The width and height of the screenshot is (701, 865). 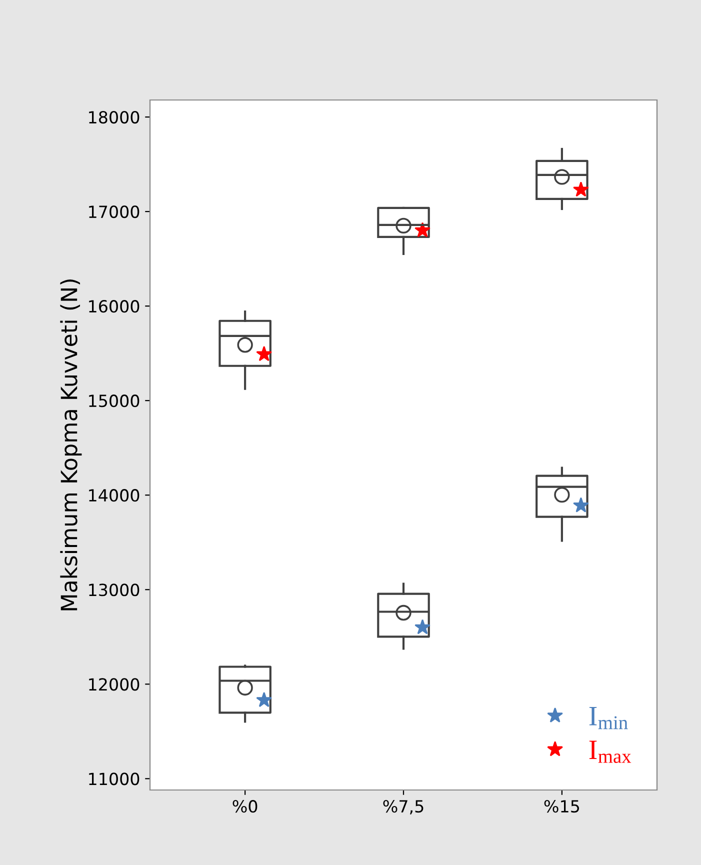 I want to click on y-tick-label: 11000, so click(x=114, y=779).